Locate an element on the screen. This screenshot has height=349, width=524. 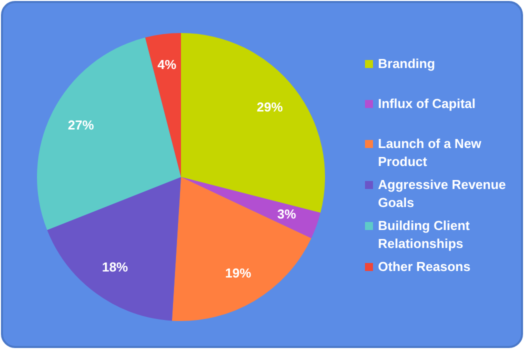
data-label: 19% is located at coordinates (238, 272).